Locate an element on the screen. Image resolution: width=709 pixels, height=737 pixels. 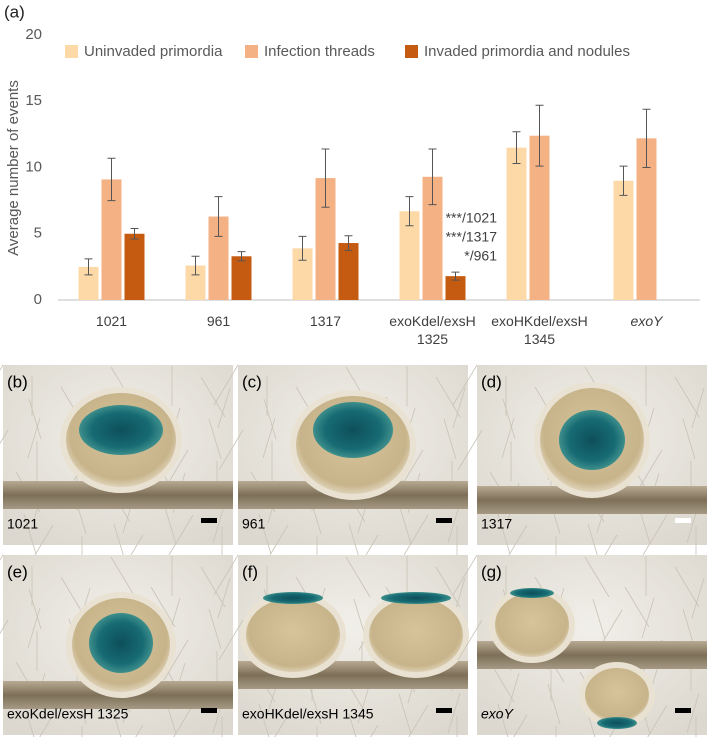
annotation: ***/1021 is located at coordinates (472, 218).